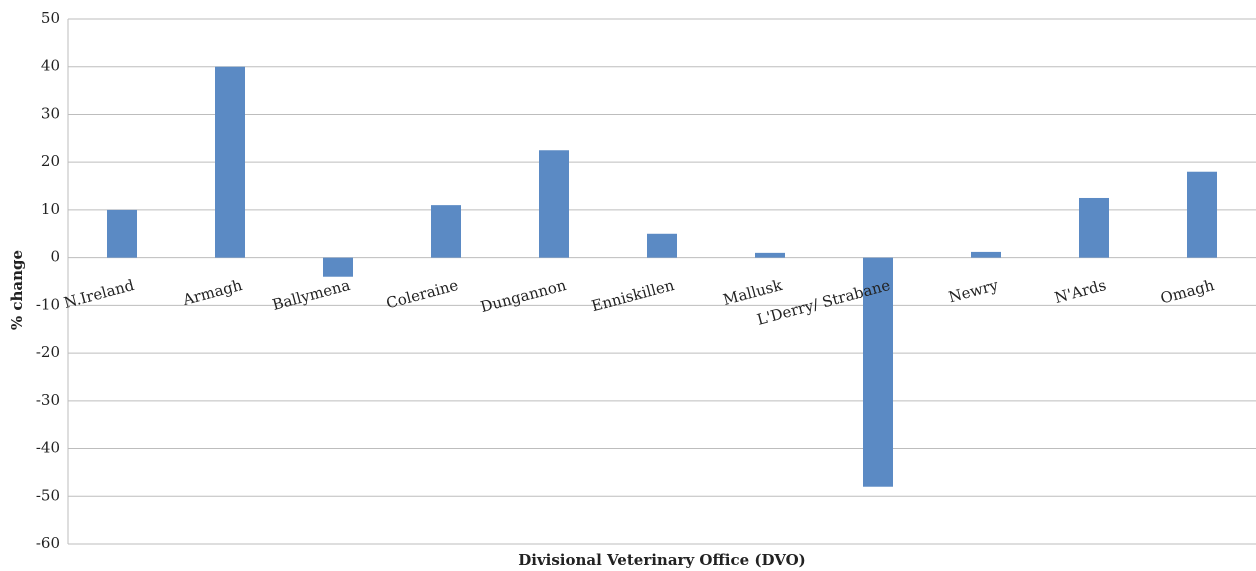 This screenshot has width=1256, height=571. What do you see at coordinates (662, 560) in the screenshot?
I see `x-axis-title: Divisional Veterinary Office (DVO)` at bounding box center [662, 560].